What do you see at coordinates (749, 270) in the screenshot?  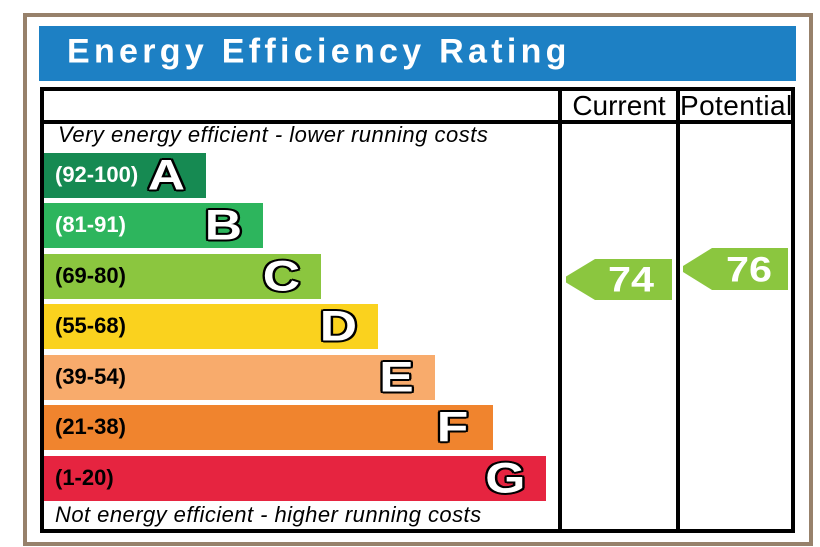 I see `svg-text: 76` at bounding box center [749, 270].